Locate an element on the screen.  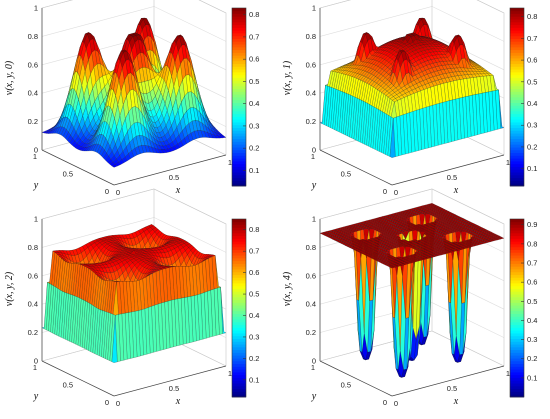
z-tick-label: 0.4 is located at coordinates (311, 93).